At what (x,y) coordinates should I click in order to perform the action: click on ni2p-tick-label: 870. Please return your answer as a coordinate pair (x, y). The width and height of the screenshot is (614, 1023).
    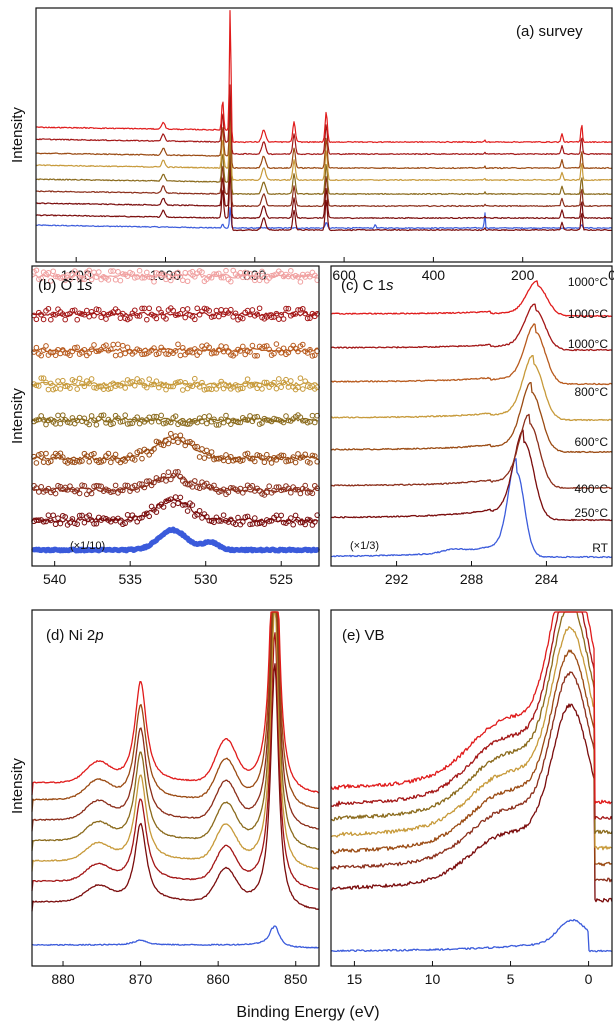
    Looking at the image, I should click on (141, 979).